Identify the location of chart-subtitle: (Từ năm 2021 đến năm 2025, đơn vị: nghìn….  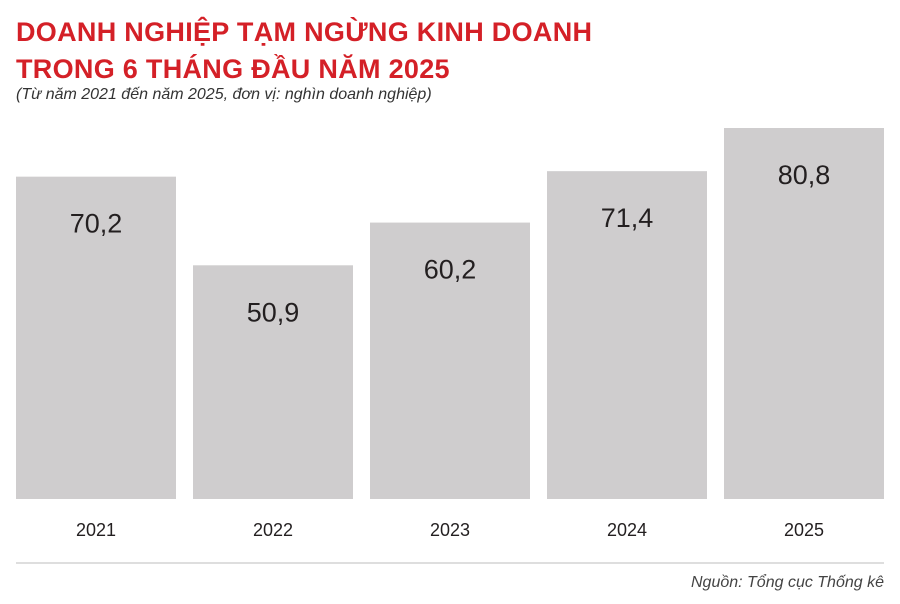
(224, 94).